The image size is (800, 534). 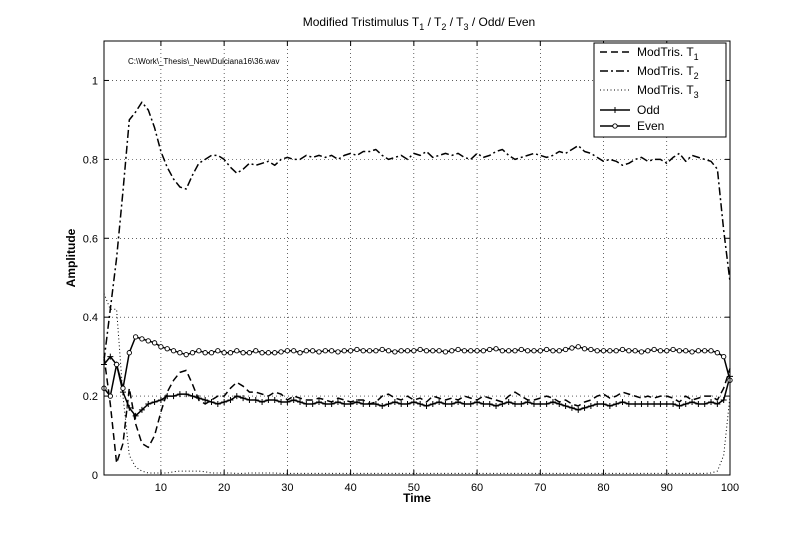 I want to click on legend-label-2: ModTris. T2, so click(x=668, y=72).